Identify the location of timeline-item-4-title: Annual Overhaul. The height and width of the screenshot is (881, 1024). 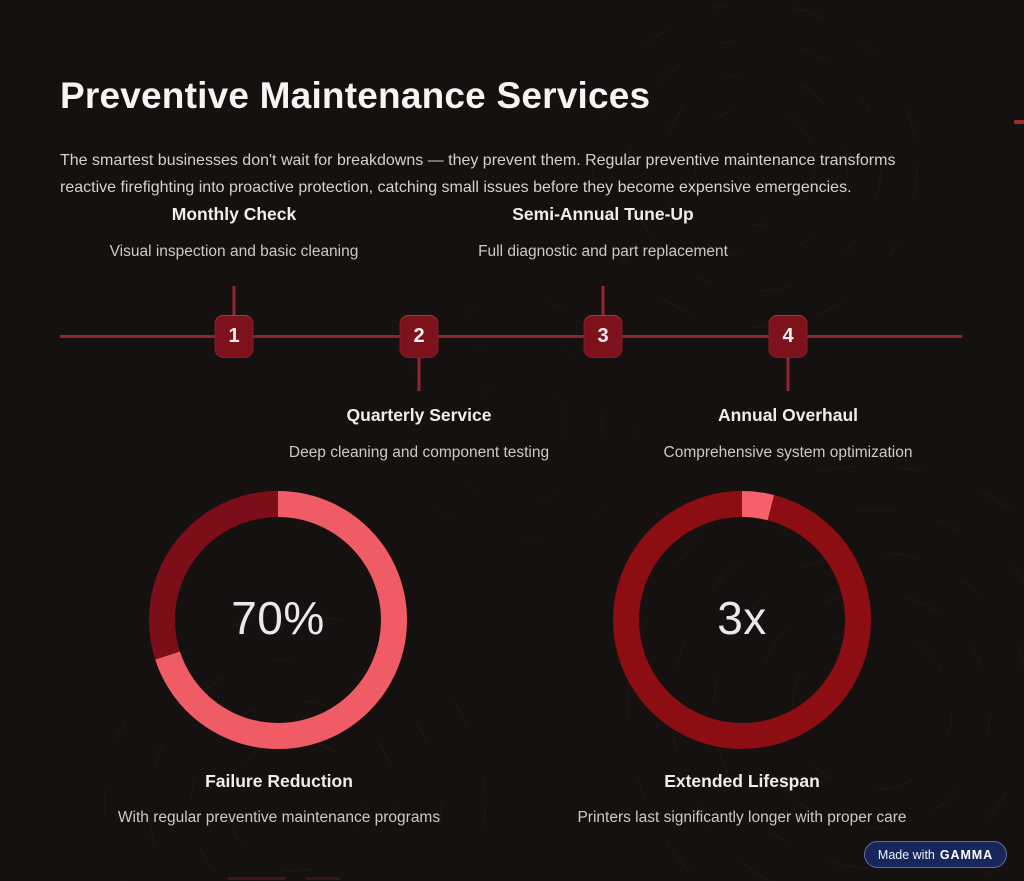
(788, 415).